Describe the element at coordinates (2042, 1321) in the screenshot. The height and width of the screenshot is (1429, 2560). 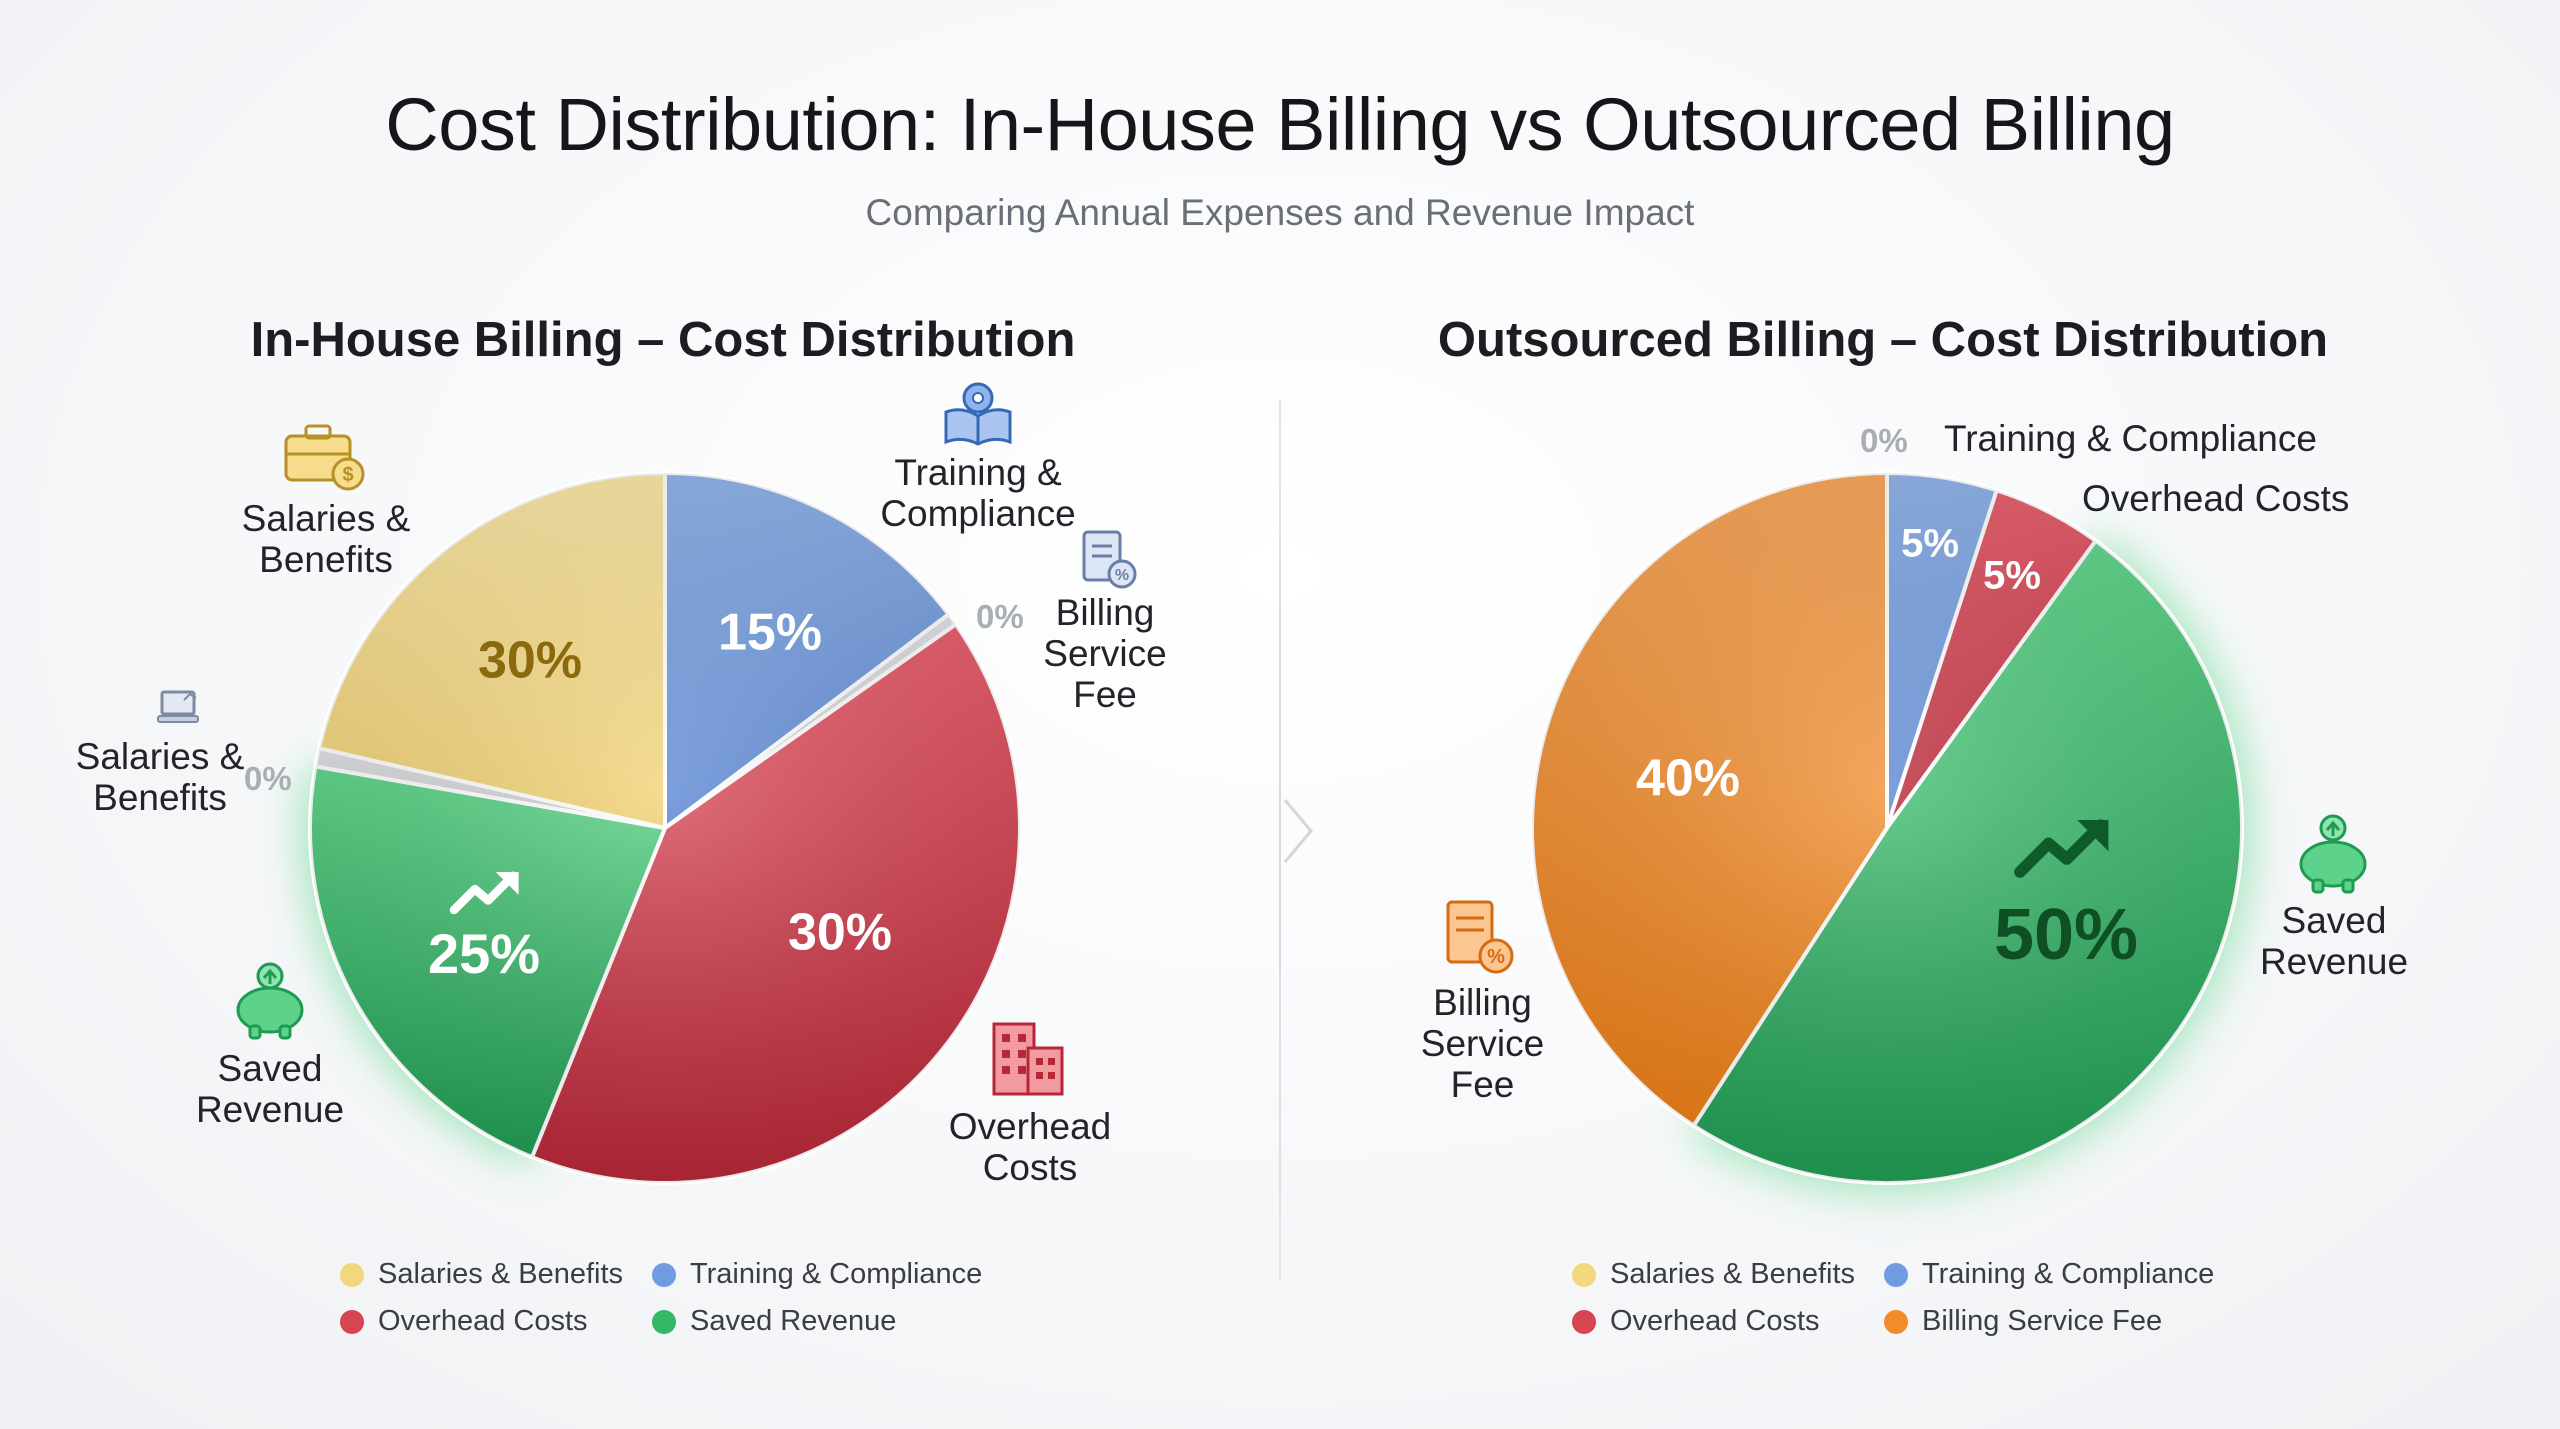
I see `legend-label: Billing Service Fee` at that location.